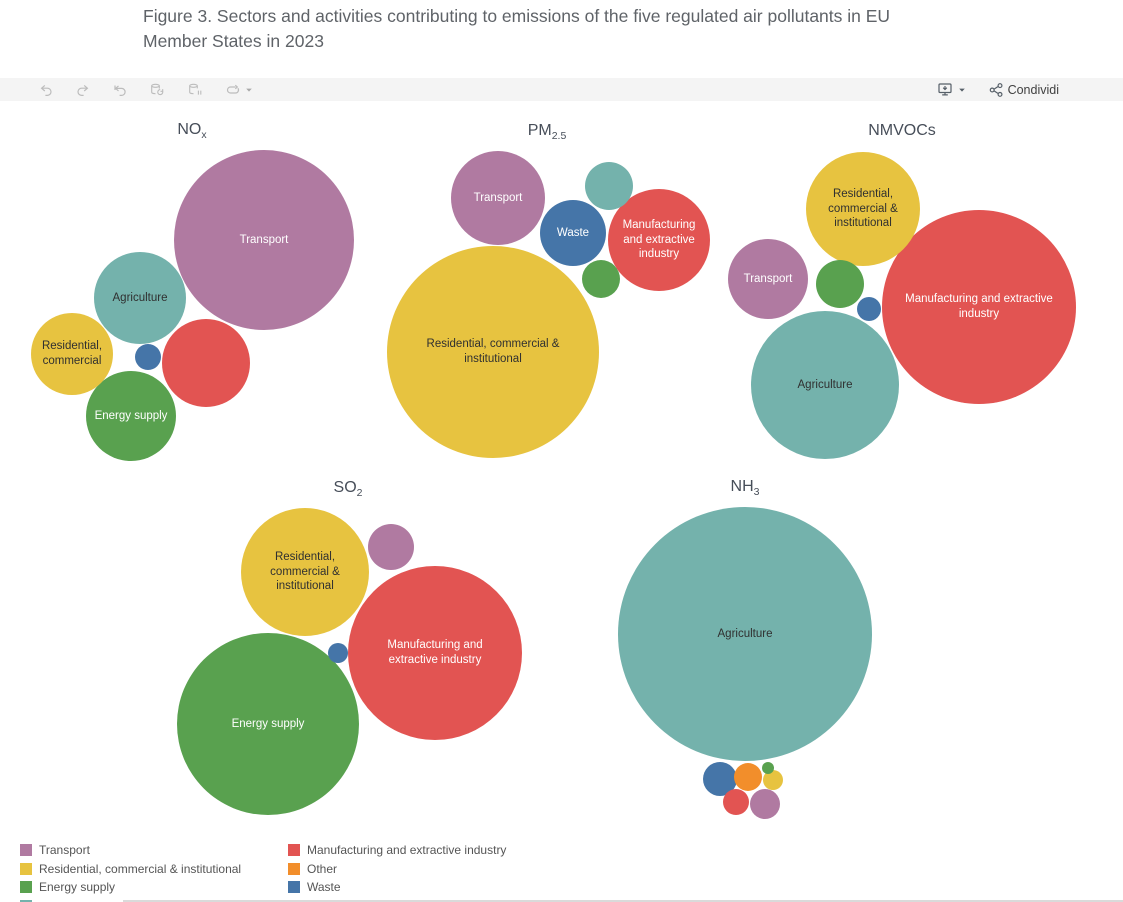  Describe the element at coordinates (130, 850) in the screenshot. I see `legend-item-transport: Transport` at that location.